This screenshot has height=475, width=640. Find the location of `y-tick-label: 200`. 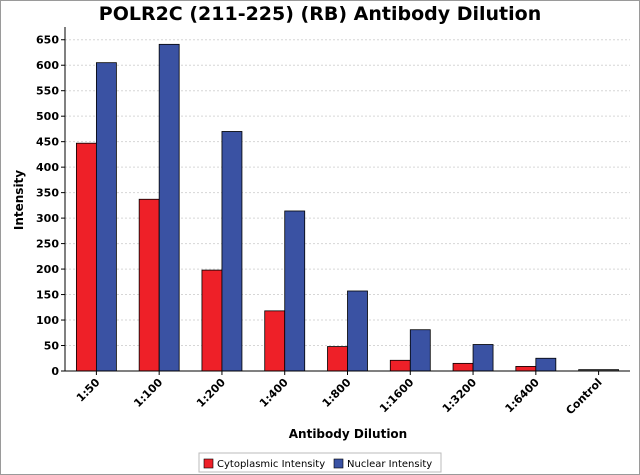

y-tick-label: 200 is located at coordinates (47, 269).